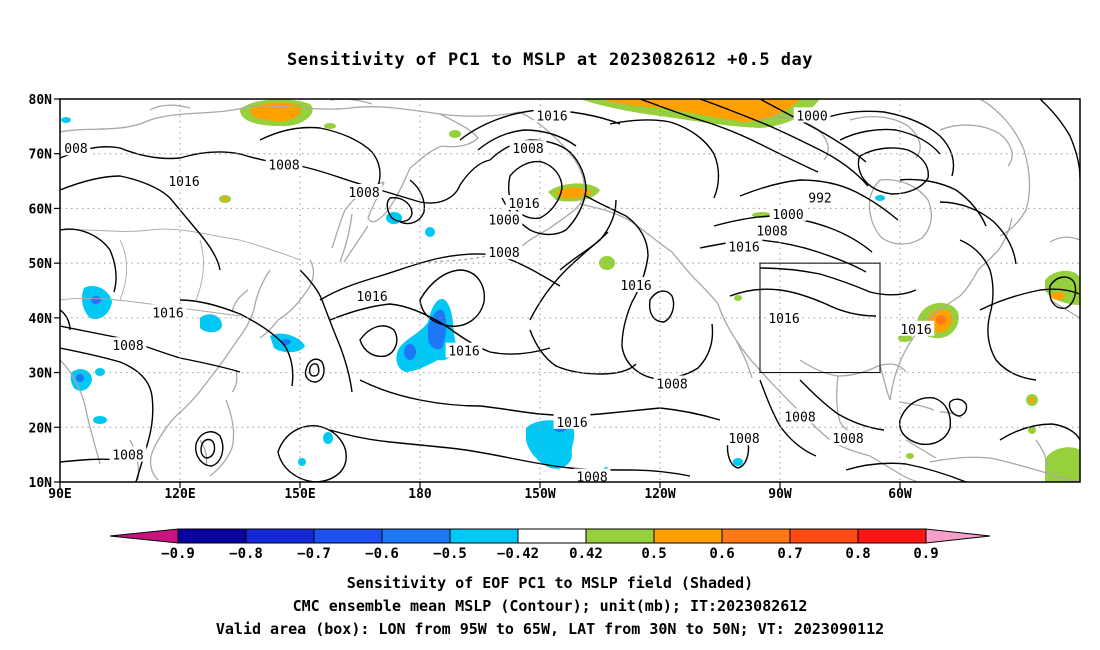 This screenshot has height=650, width=1100. I want to click on valid-area-box, so click(820, 318).